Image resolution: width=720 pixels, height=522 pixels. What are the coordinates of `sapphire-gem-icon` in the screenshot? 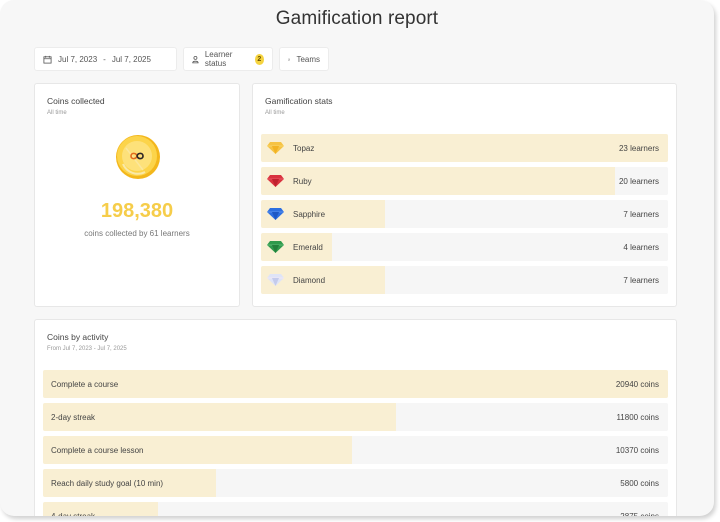 It's located at (275, 214).